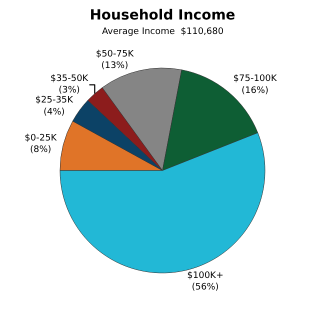 This screenshot has height=325, width=325. What do you see at coordinates (163, 32) in the screenshot?
I see `chart-subtitle: Average Income $110,680` at bounding box center [163, 32].